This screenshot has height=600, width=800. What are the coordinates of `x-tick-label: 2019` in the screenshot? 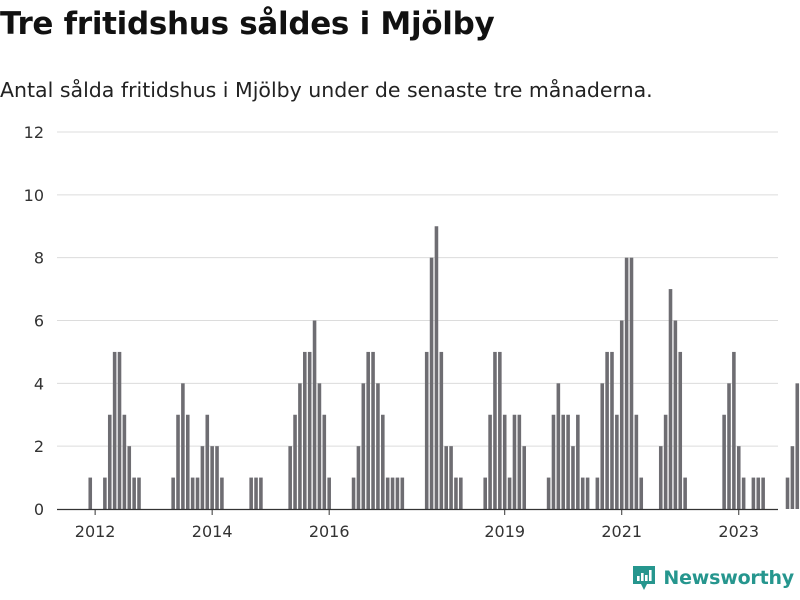 It's located at (504, 531).